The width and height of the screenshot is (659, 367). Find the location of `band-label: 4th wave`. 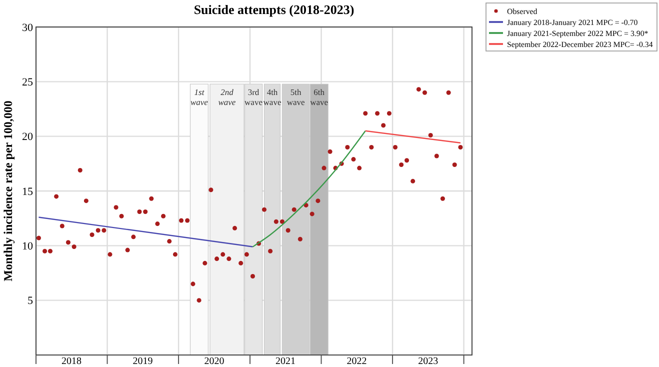

band-label: 4th wave is located at coordinates (272, 97).